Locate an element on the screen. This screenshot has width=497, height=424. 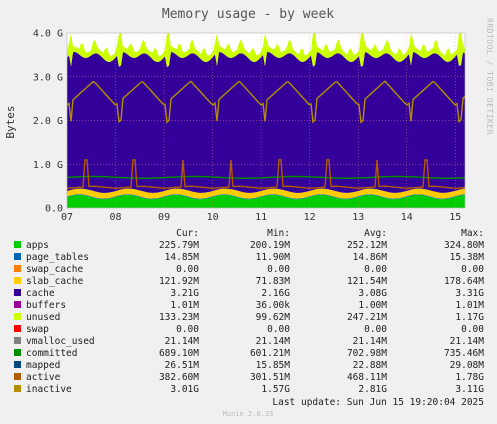
legend-row-swap-cache: swap_cache 0.00 0.00 0.00 0.00 is located at coordinates (249, 269).